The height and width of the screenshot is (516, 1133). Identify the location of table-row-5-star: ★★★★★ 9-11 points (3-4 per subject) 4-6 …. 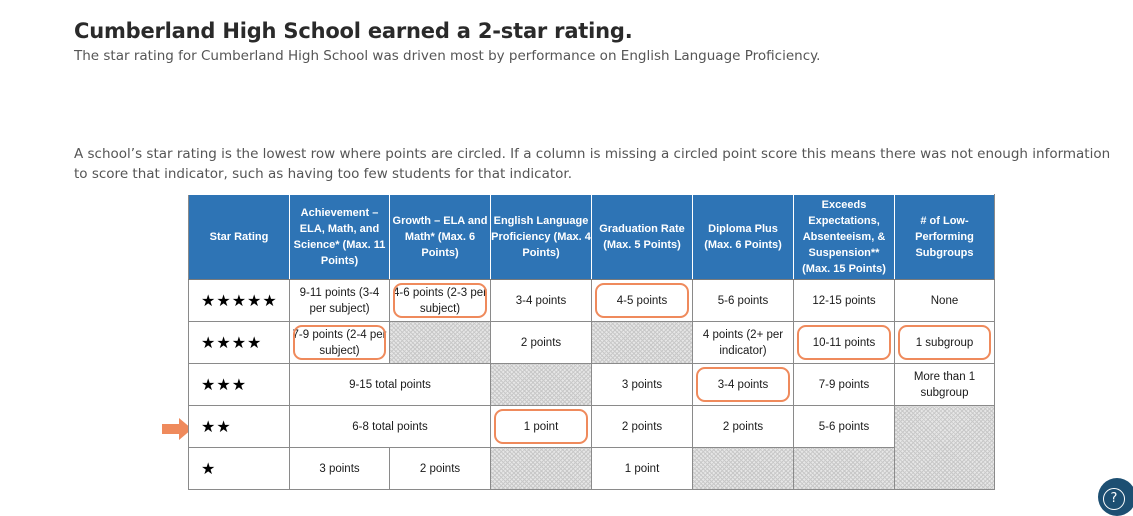
(591, 300).